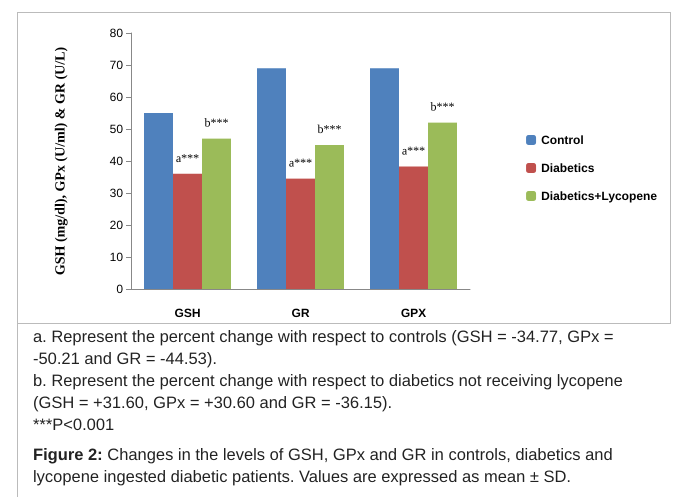  What do you see at coordinates (568, 168) in the screenshot?
I see `legend-label: Diabetics` at bounding box center [568, 168].